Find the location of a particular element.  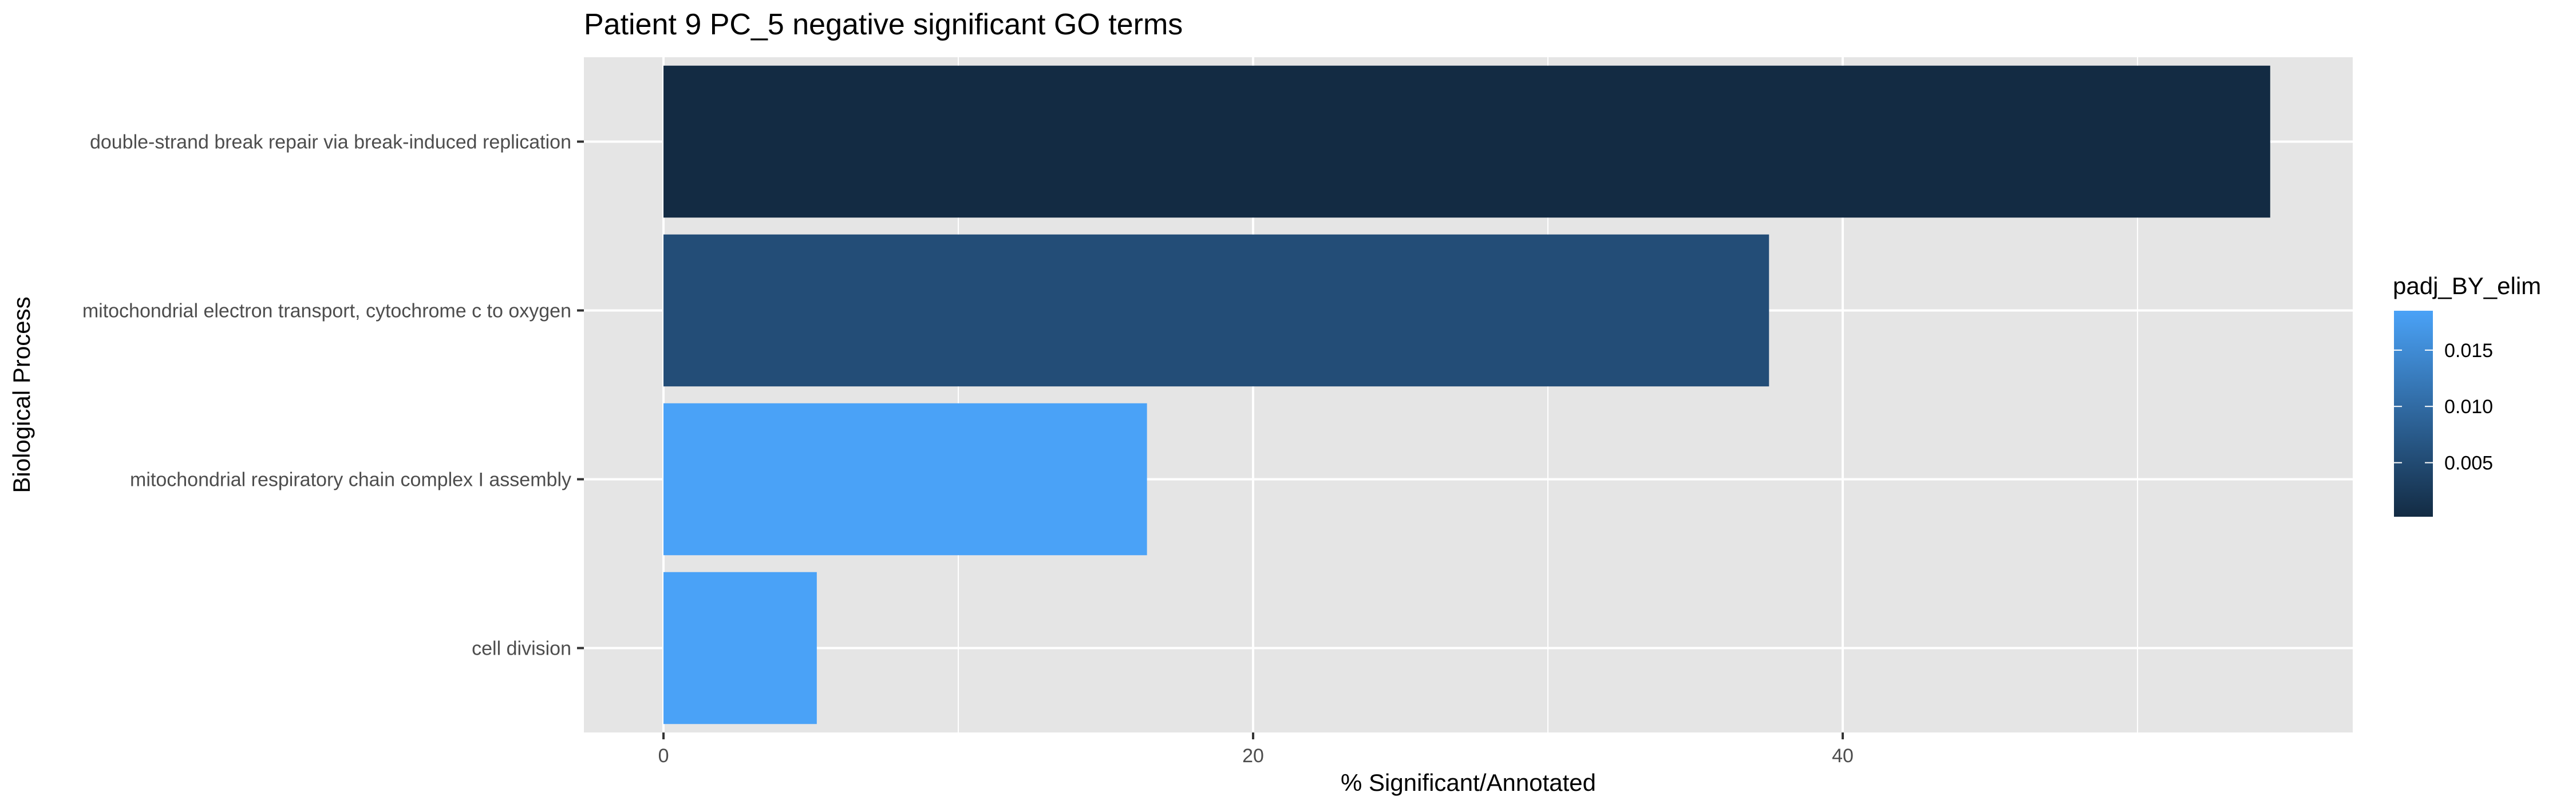

x-axis: 0 20 40 is located at coordinates (1256, 749).